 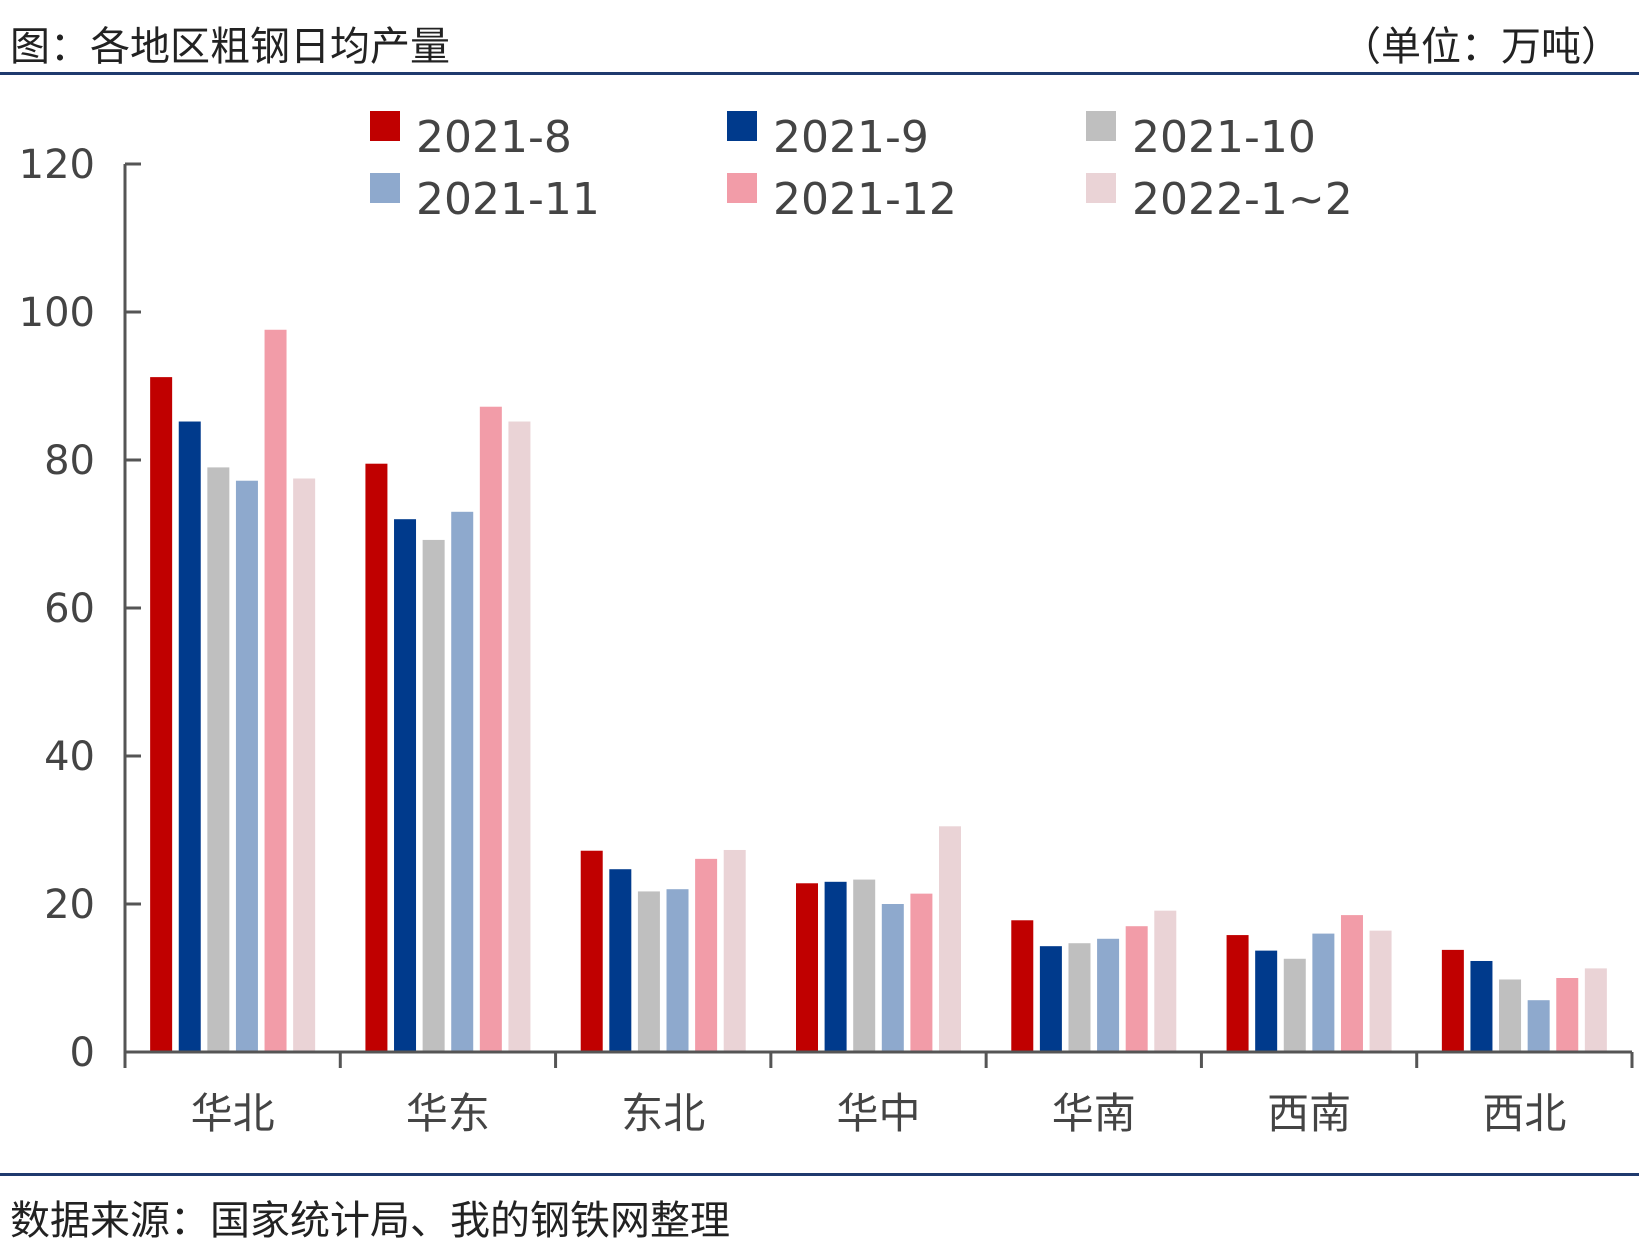 What do you see at coordinates (69, 609) in the screenshot?
I see `y-tick-label: 60` at bounding box center [69, 609].